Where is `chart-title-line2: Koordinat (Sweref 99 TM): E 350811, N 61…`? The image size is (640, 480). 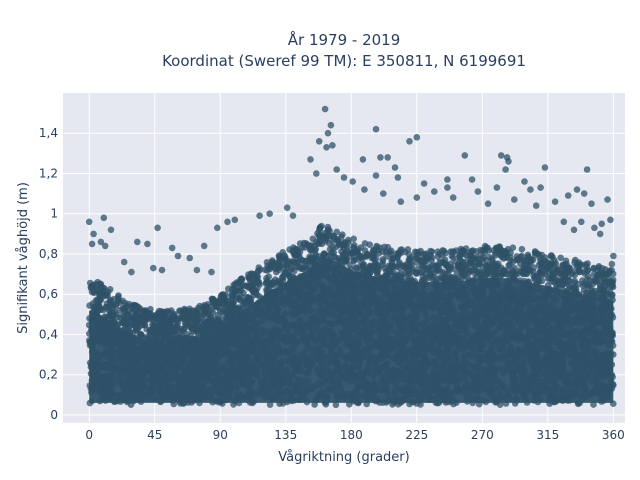
chart-title-line2: Koordinat (Sweref 99 TM): E 350811, N 61… is located at coordinates (344, 61).